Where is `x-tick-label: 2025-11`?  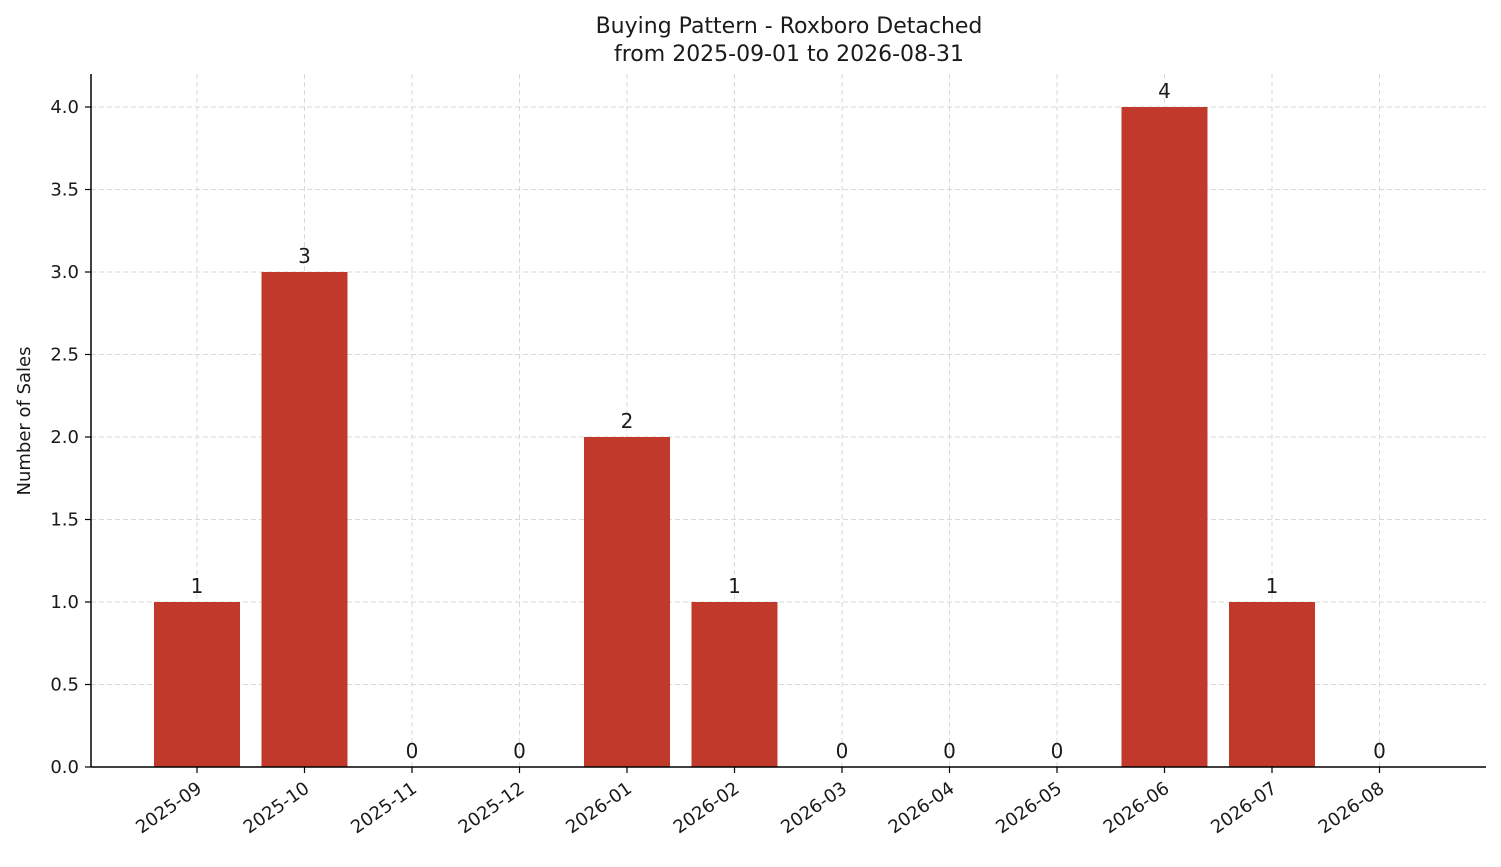 x-tick-label: 2025-11 is located at coordinates (384, 808).